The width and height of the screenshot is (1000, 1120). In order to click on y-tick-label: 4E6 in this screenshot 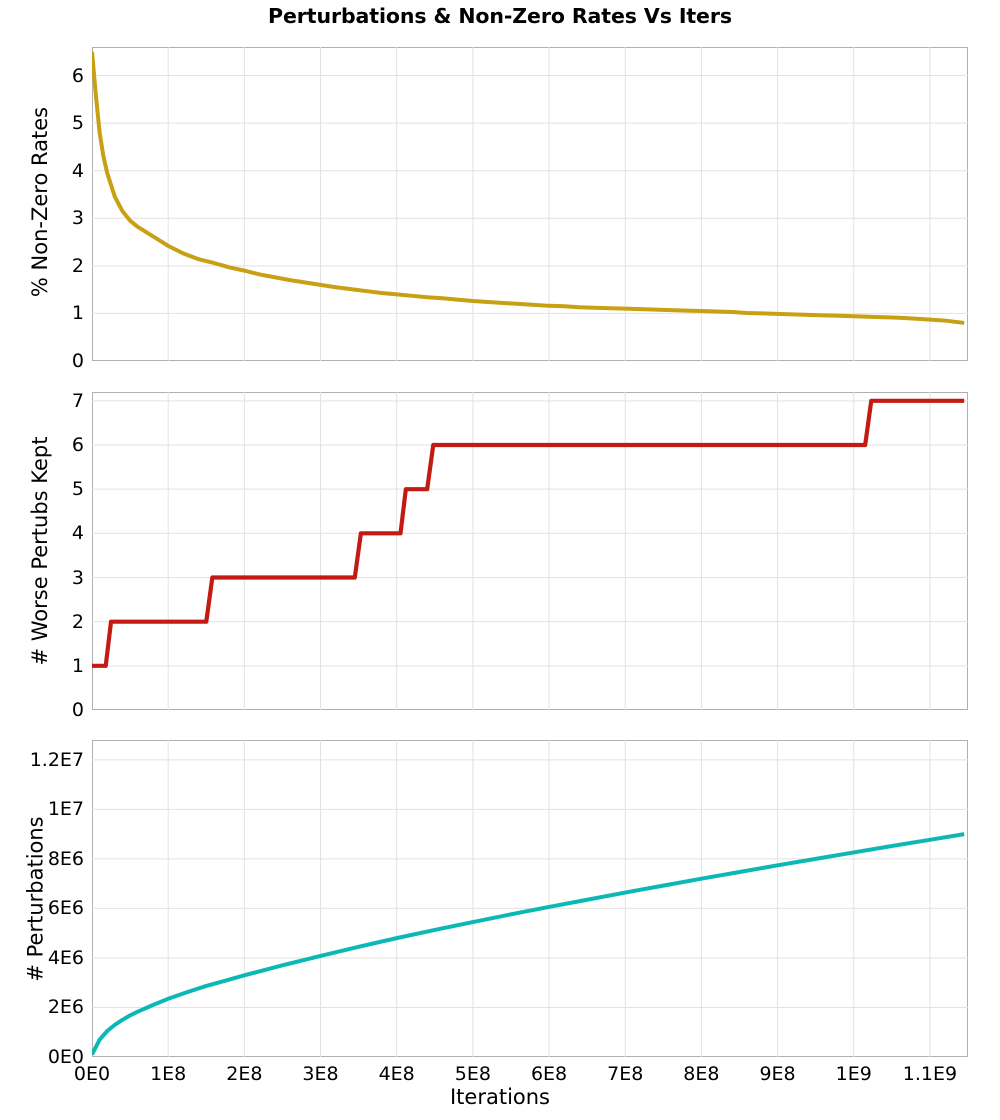, I will do `click(65, 957)`.